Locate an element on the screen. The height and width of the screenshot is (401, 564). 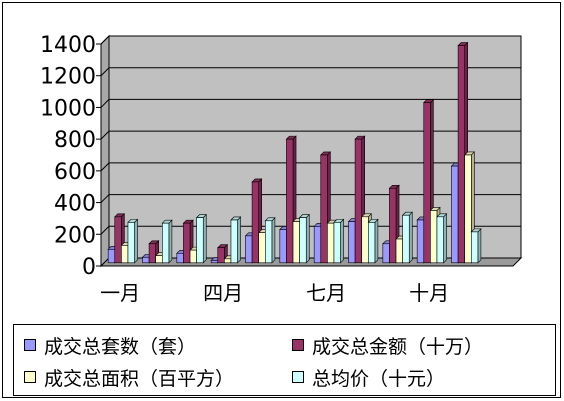
legend-item: 成交总金额（十万） is located at coordinates (388, 345).